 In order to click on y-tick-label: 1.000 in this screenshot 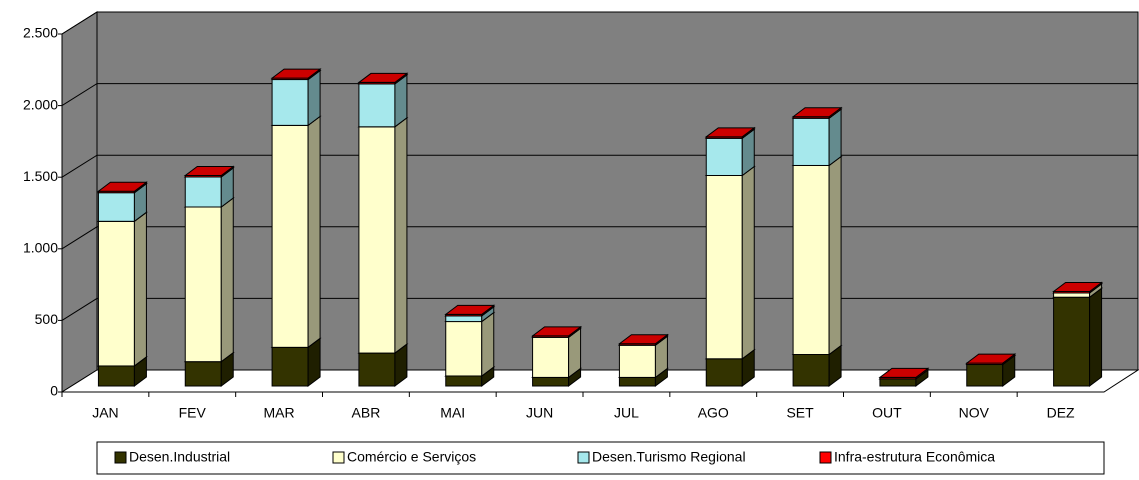, I will do `click(40, 248)`.